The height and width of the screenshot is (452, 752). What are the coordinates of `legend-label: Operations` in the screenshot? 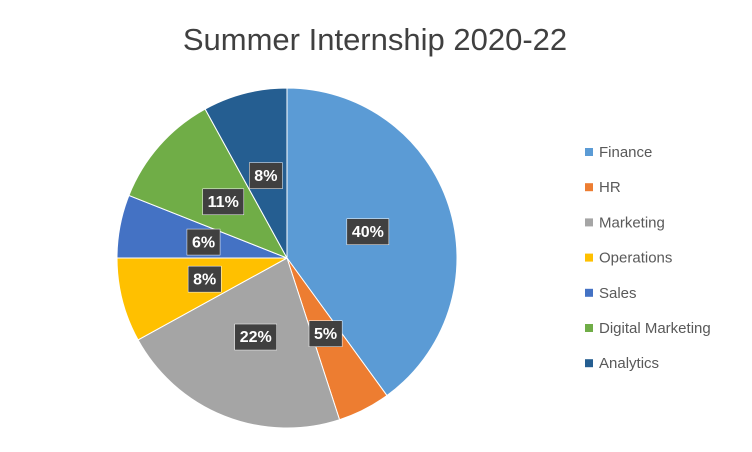 It's located at (635, 258).